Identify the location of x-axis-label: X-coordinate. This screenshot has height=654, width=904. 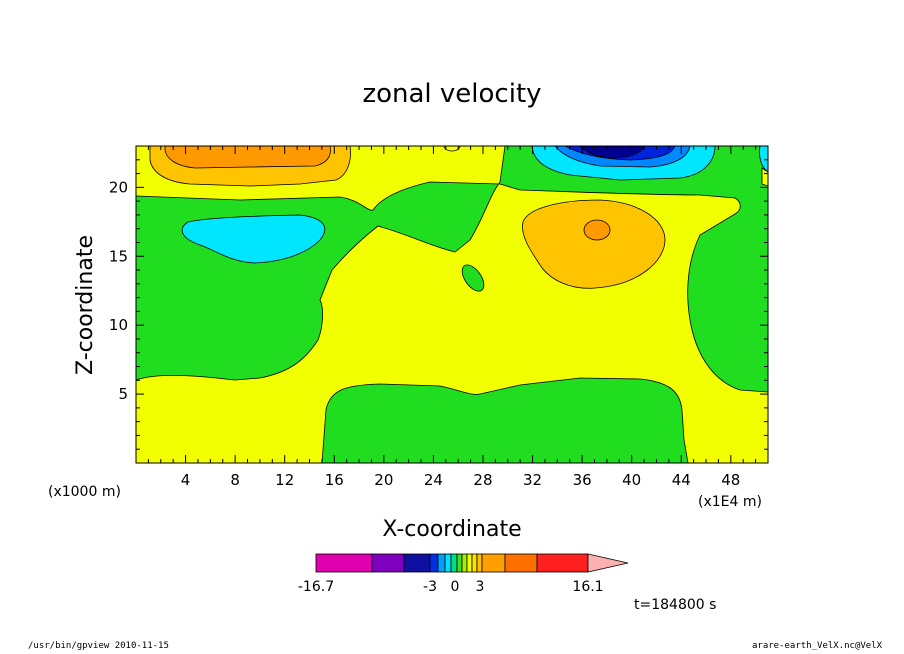
(451, 529).